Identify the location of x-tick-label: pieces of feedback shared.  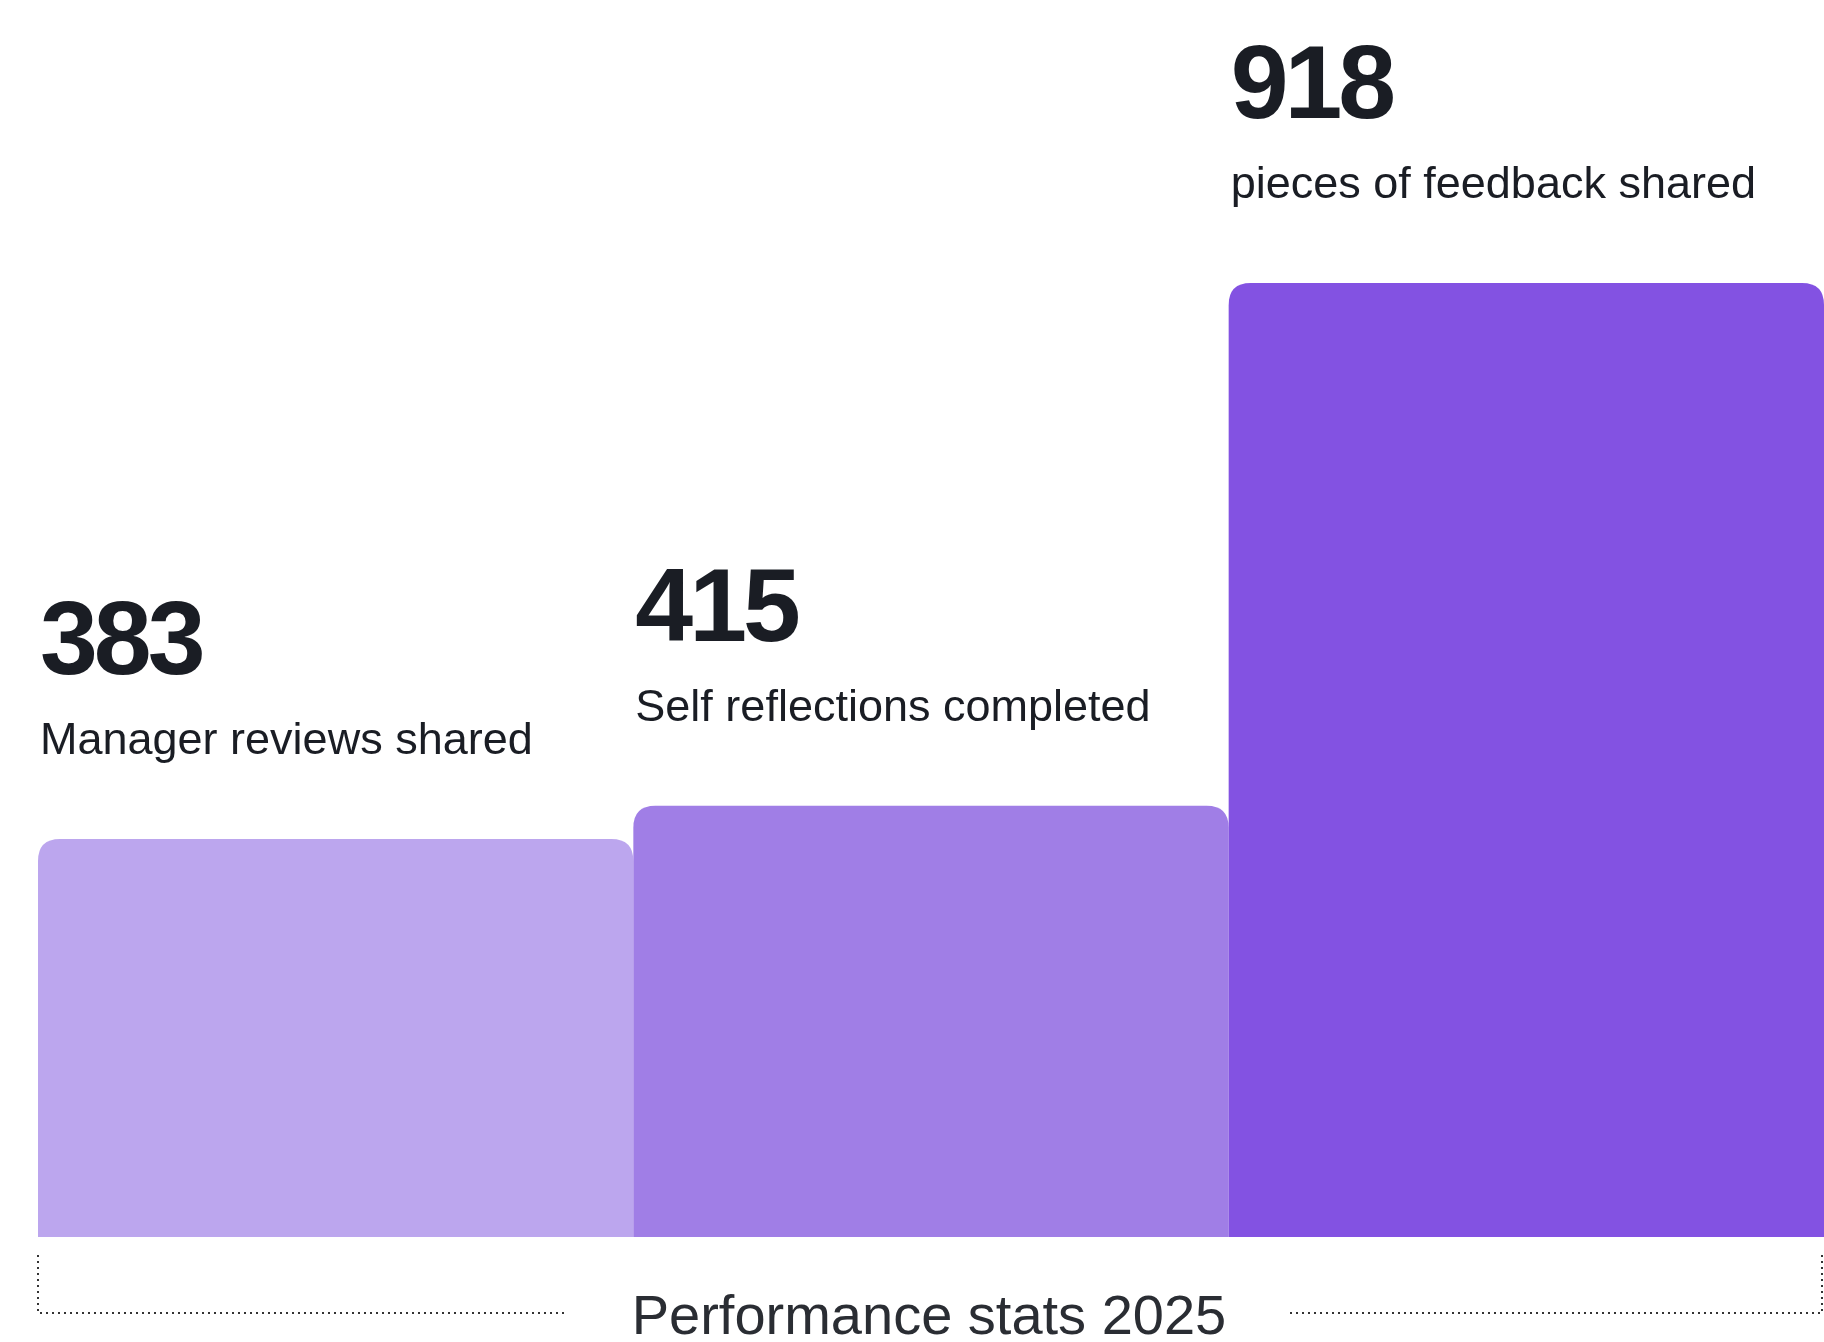
(1493, 182).